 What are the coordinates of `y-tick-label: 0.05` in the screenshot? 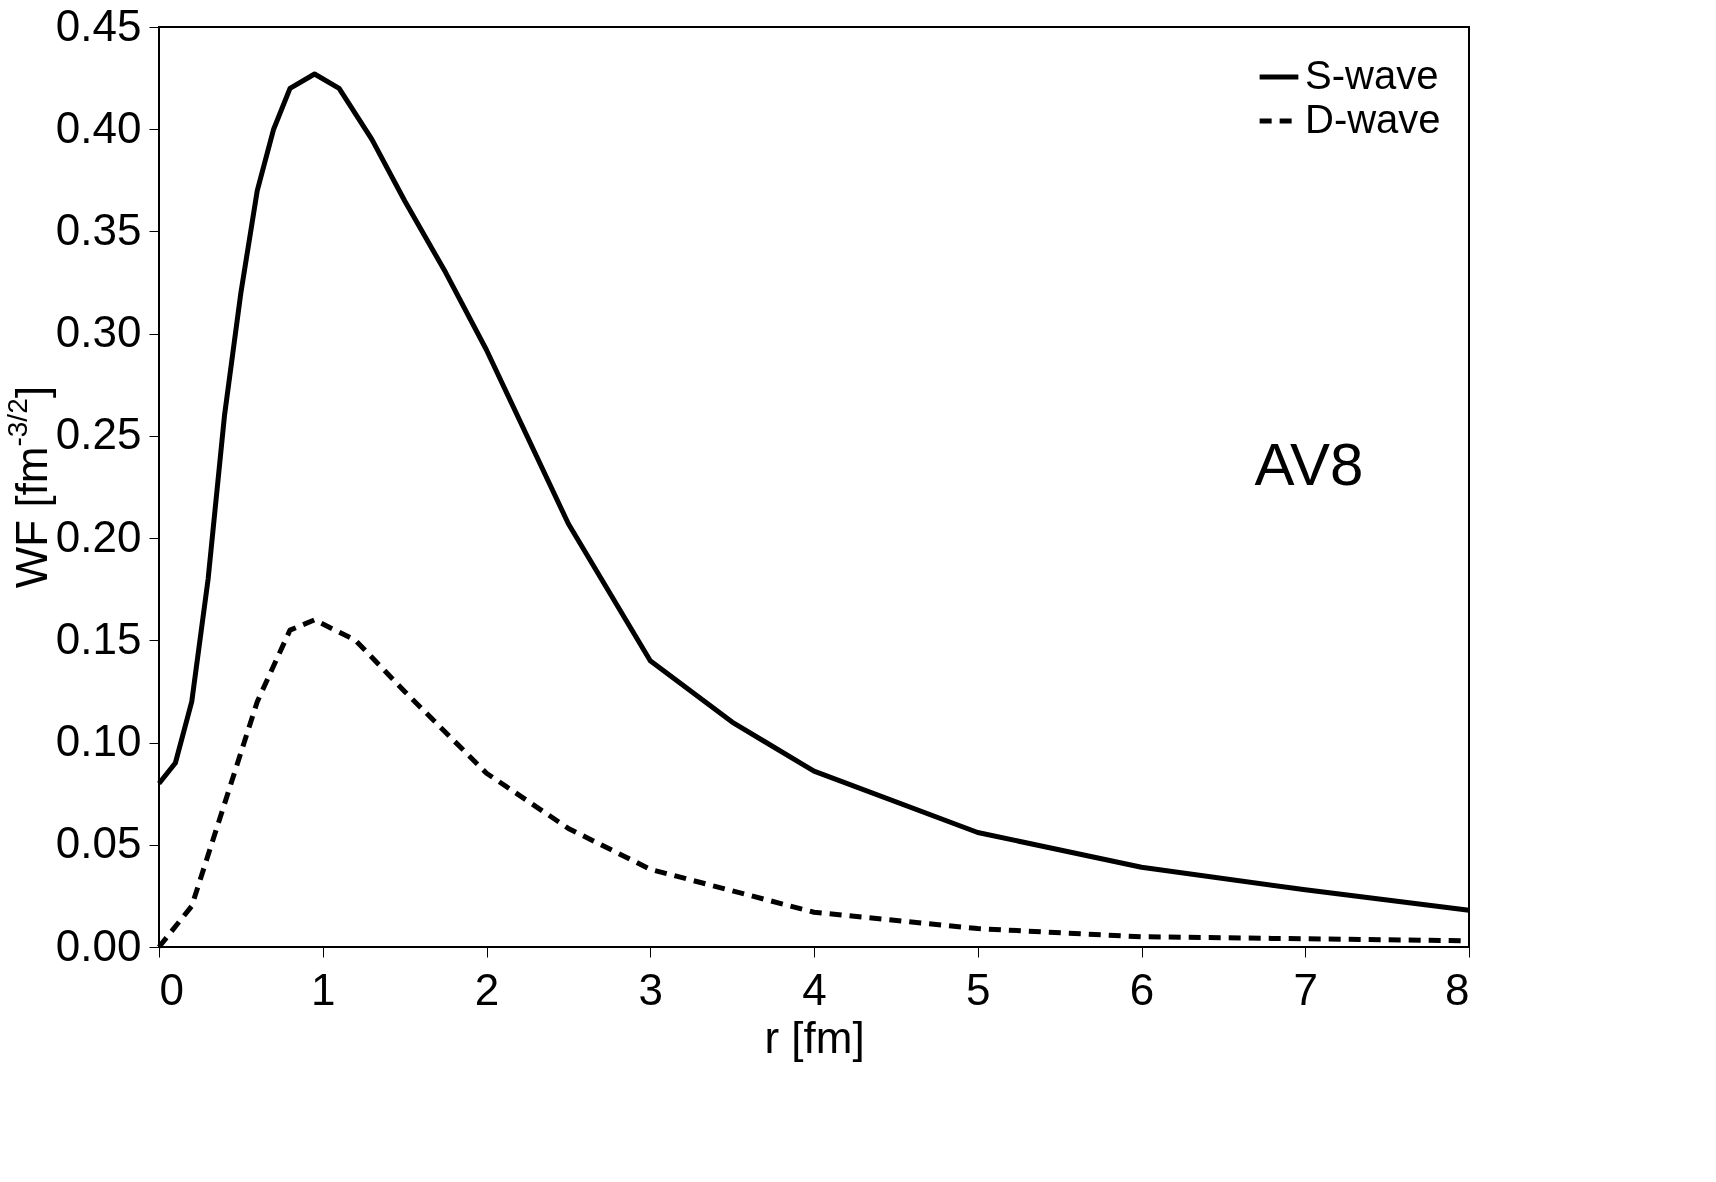 It's located at (98, 843).